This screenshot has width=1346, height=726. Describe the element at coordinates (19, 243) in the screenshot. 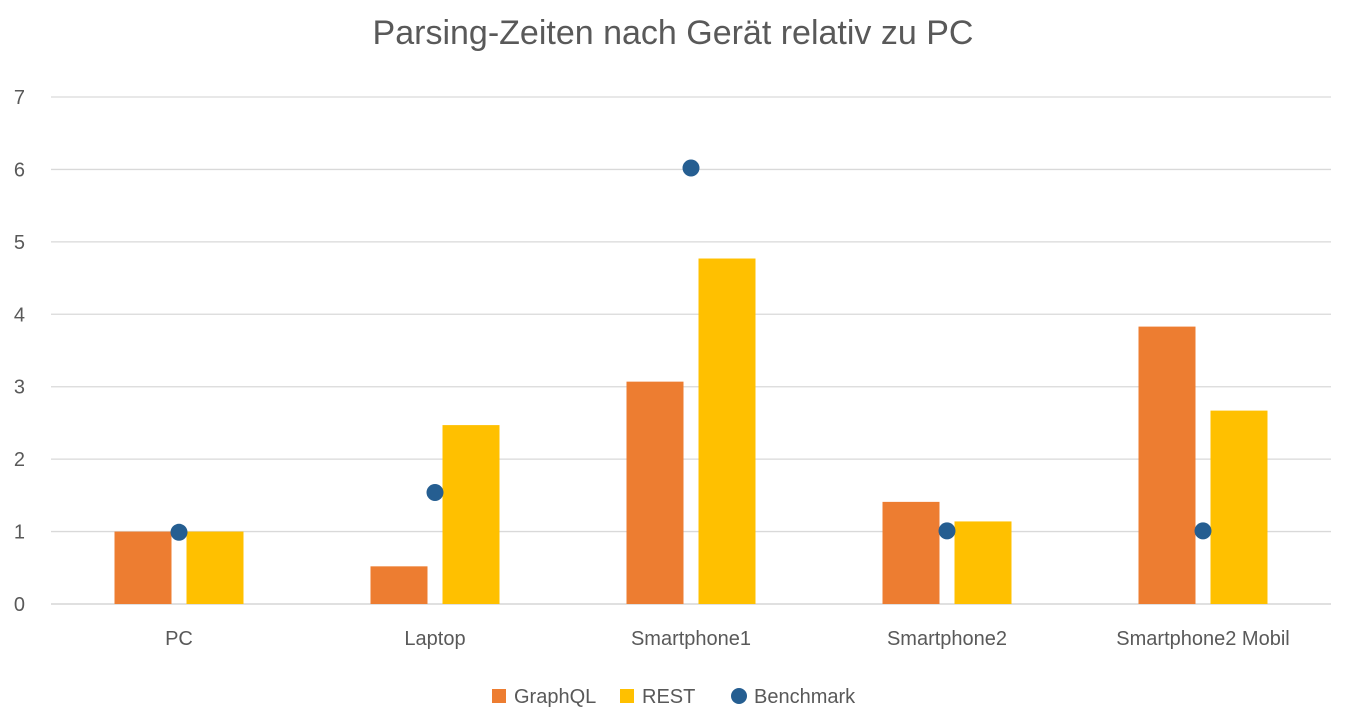

I see `y-tick-label: 5` at that location.